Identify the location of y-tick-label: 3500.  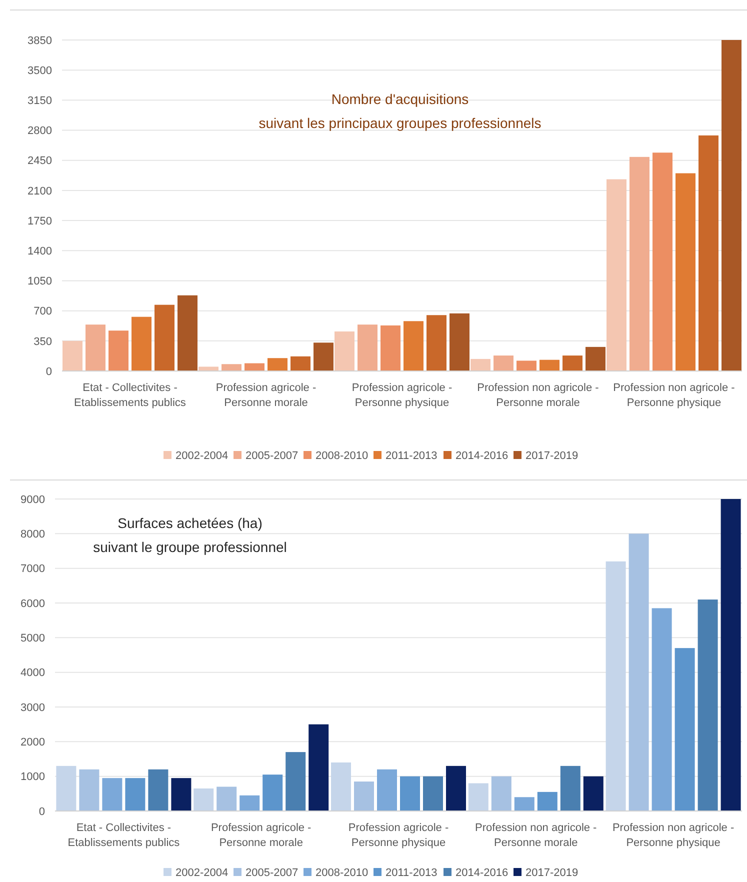
(40, 70).